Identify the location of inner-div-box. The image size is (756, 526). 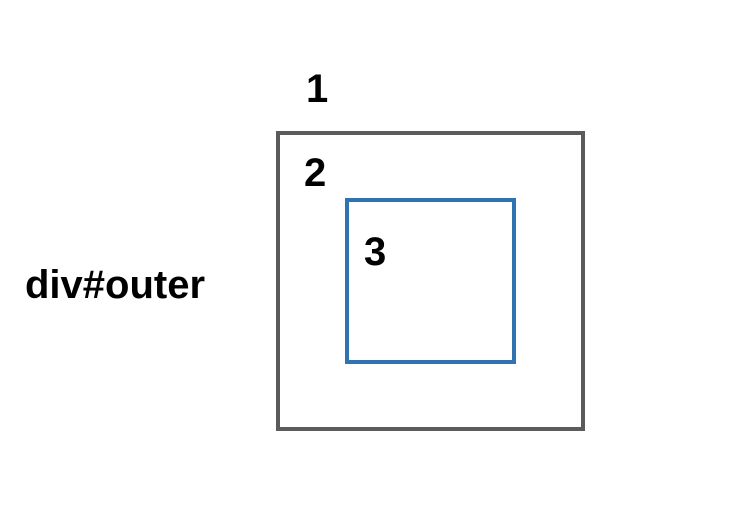
(430, 281).